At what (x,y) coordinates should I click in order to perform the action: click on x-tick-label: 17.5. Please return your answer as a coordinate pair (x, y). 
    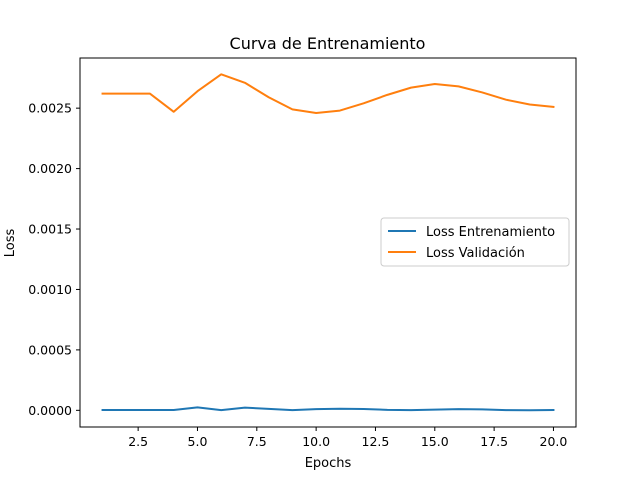
    Looking at the image, I should click on (494, 441).